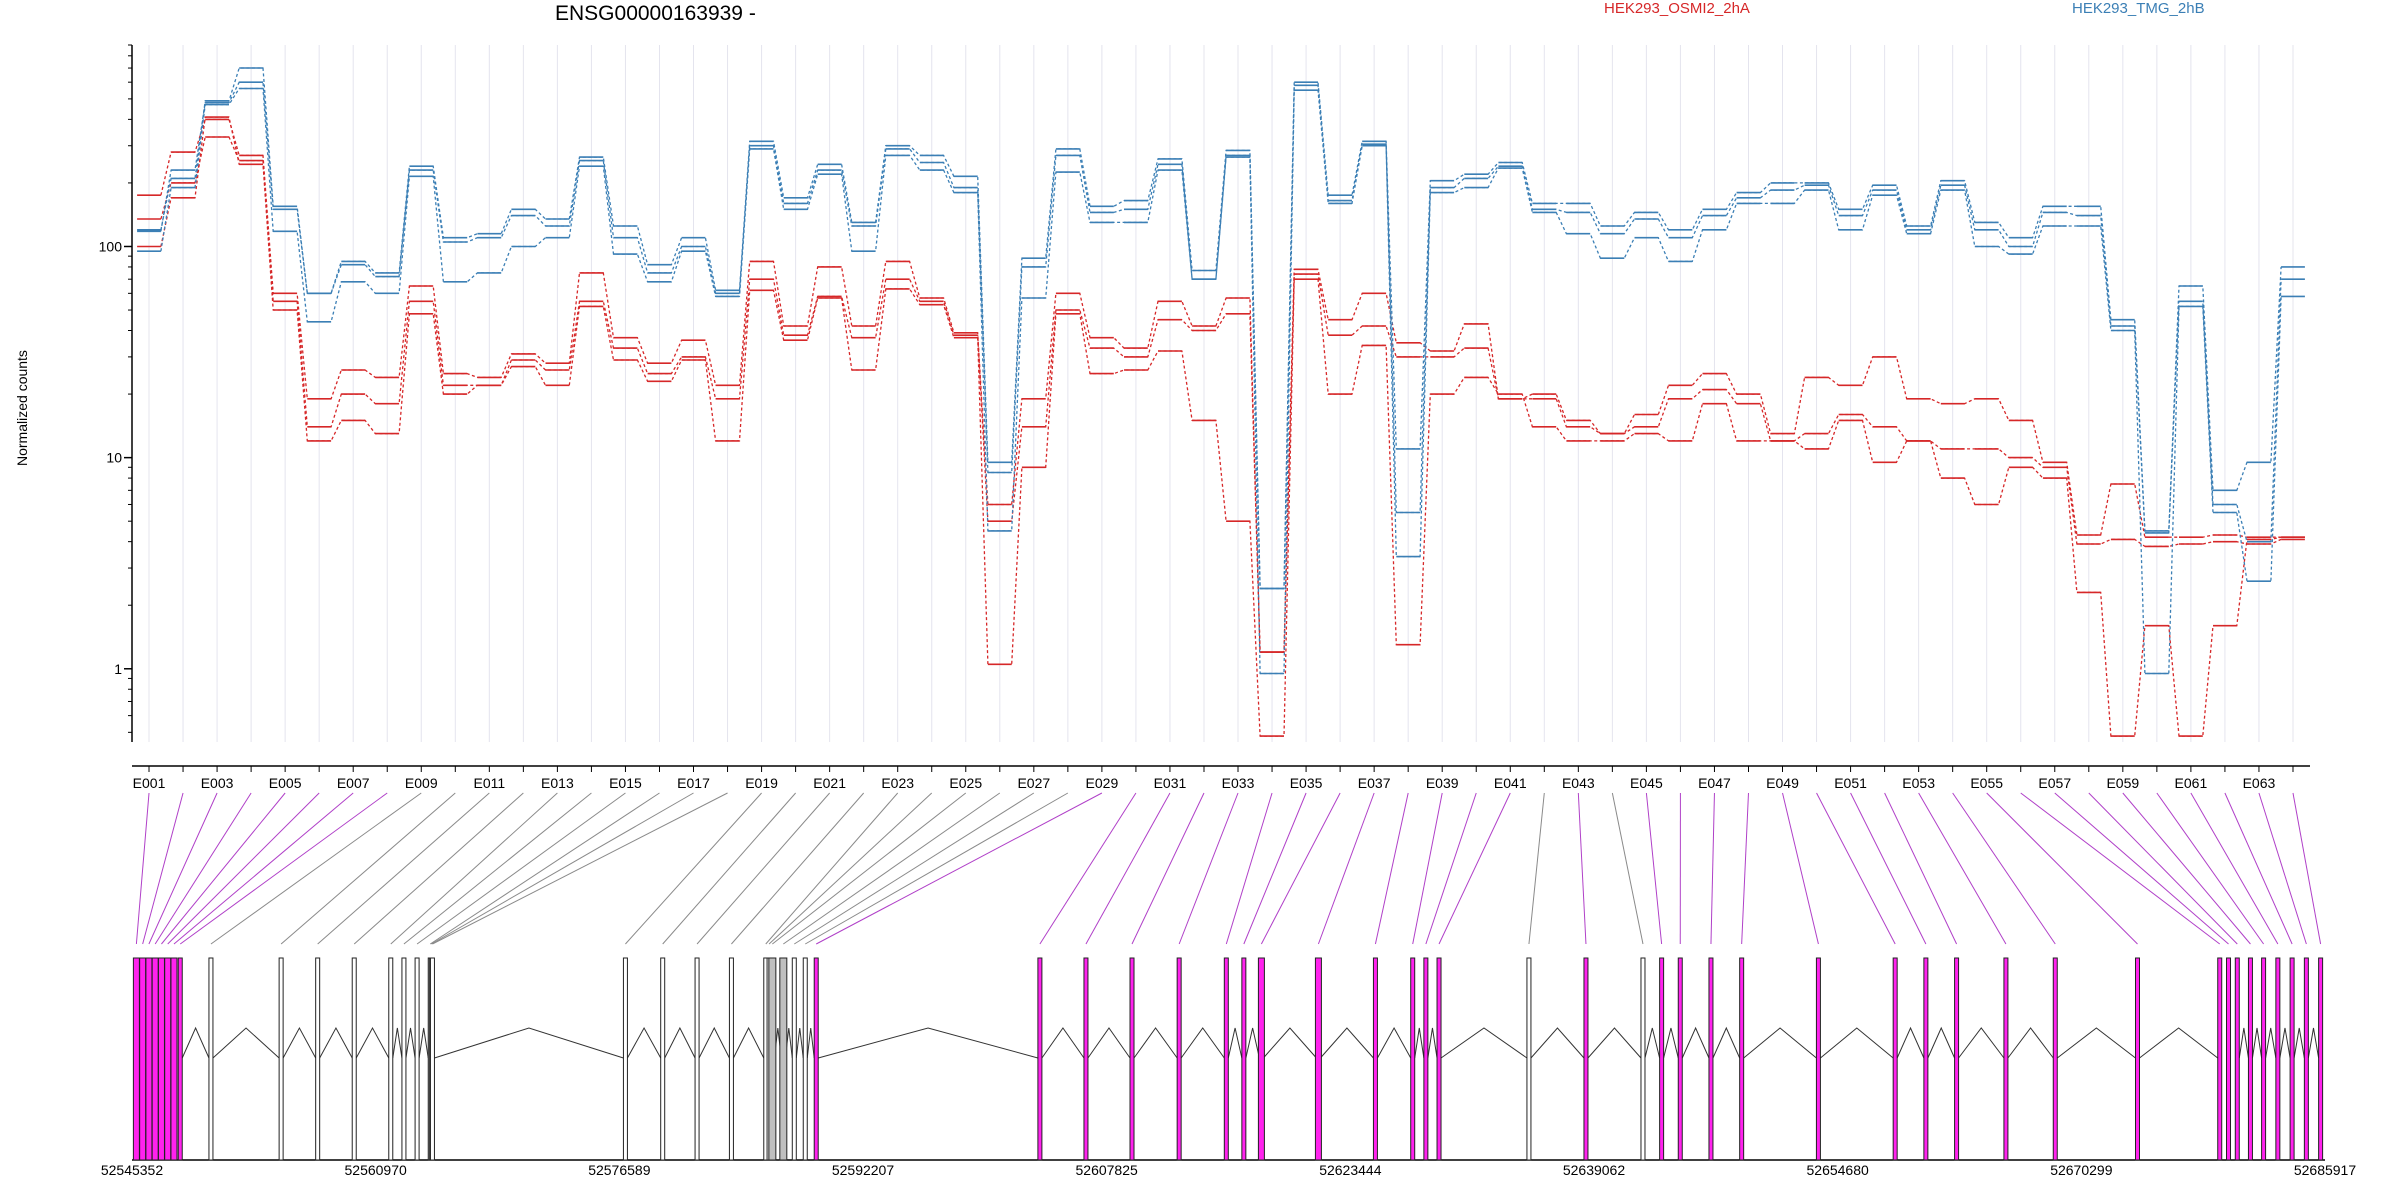 The width and height of the screenshot is (2400, 1200). Describe the element at coordinates (2191, 783) in the screenshot. I see `x-tick-label: E061` at that location.